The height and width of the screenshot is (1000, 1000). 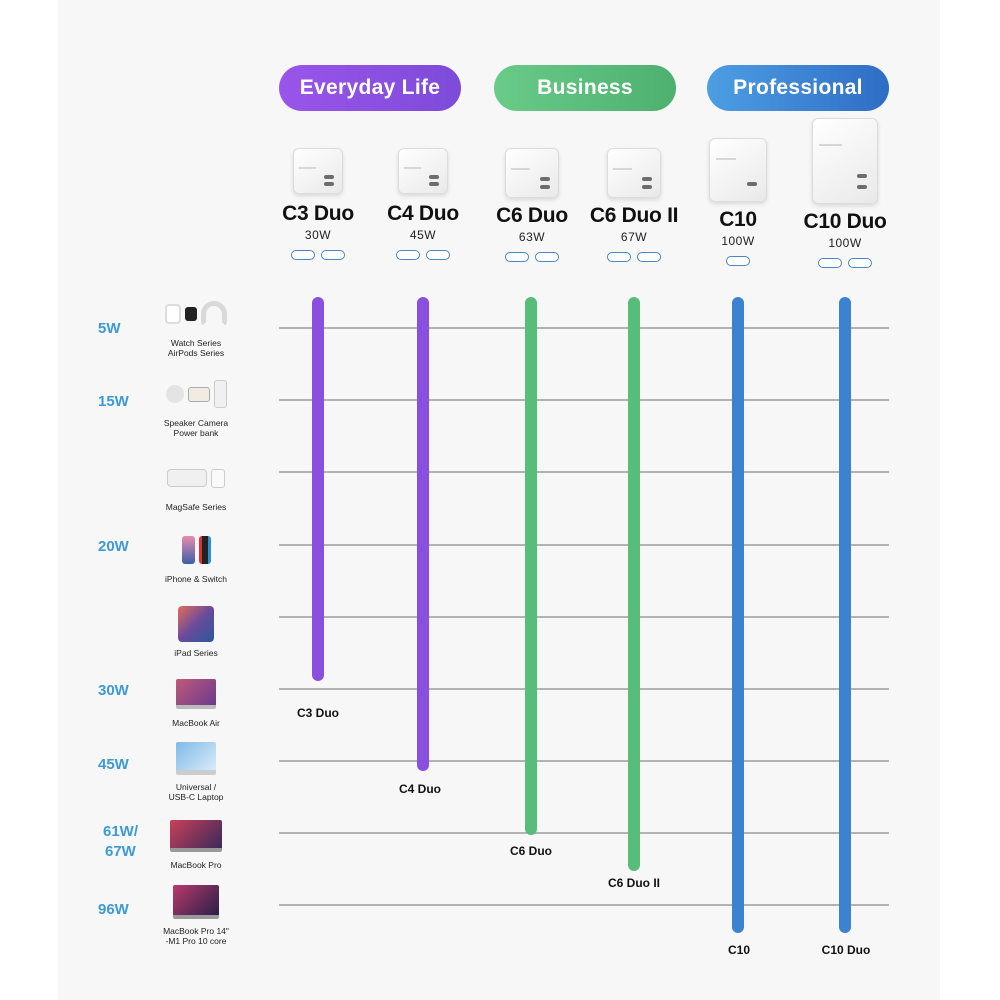 I want to click on category-label: Professional, so click(x=798, y=87).